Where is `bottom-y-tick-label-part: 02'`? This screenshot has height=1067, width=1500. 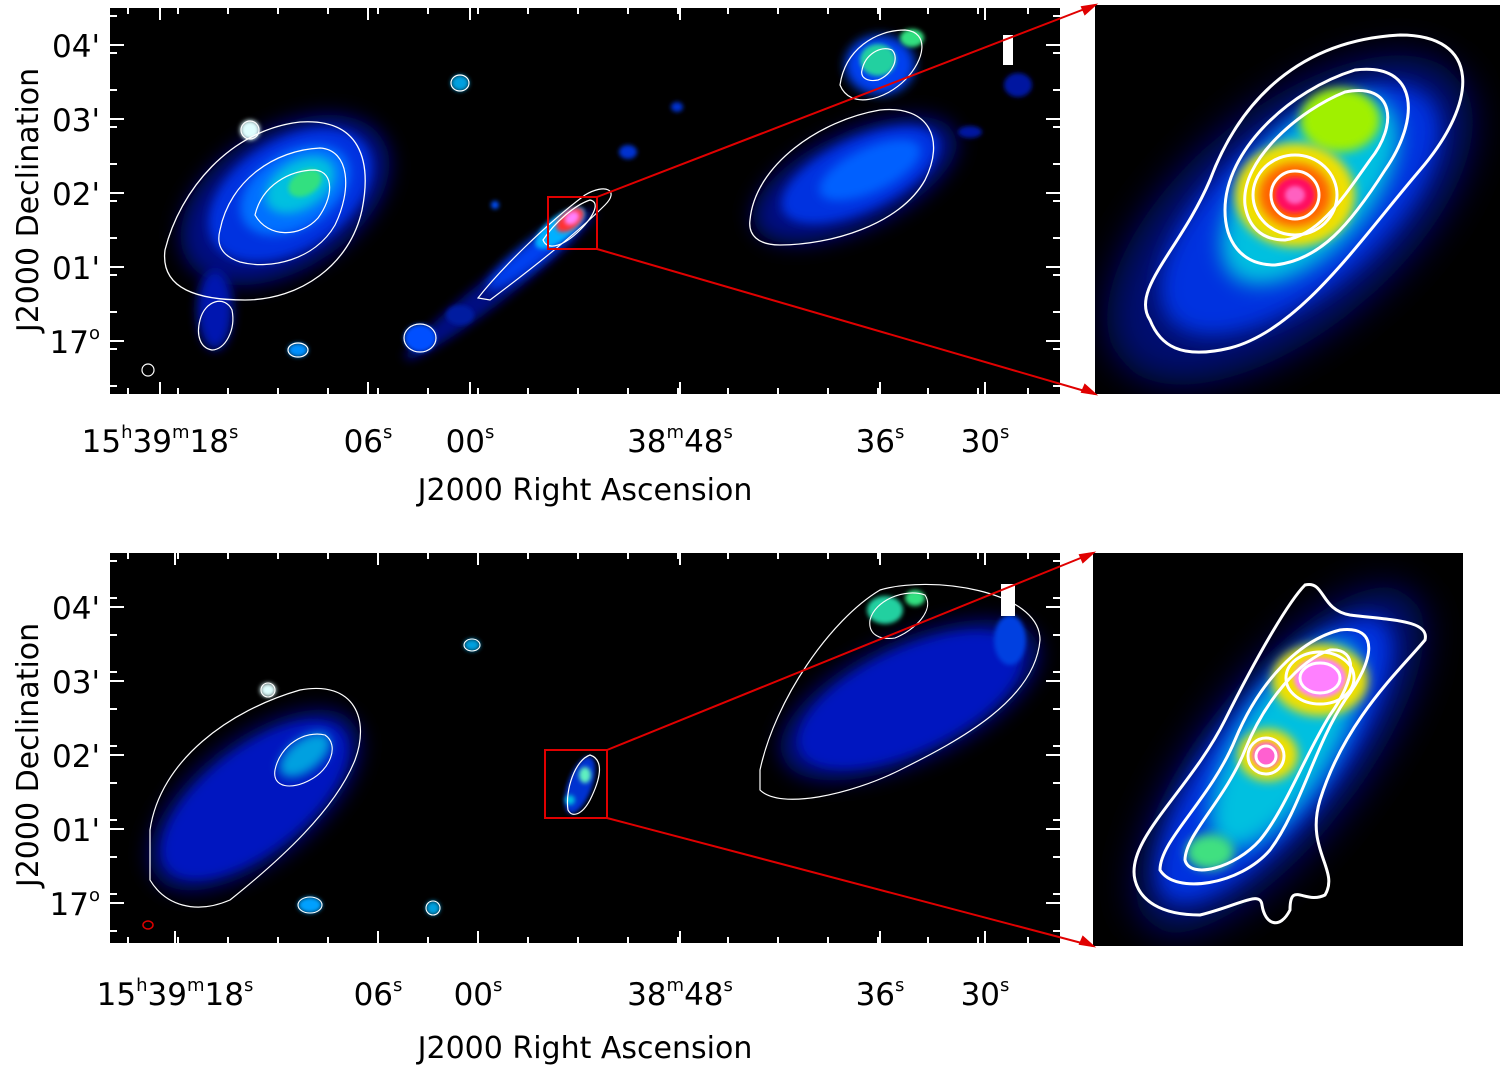
bottom-y-tick-label-part: 02' is located at coordinates (76, 757).